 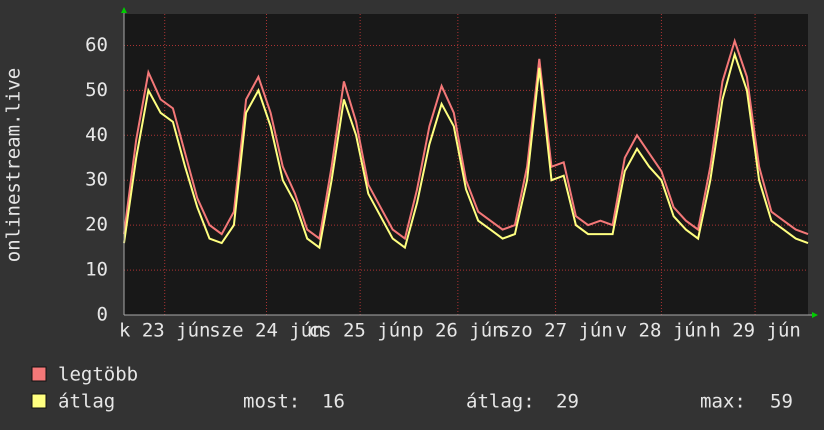 I want to click on legend-label: átlag, so click(x=86, y=402).